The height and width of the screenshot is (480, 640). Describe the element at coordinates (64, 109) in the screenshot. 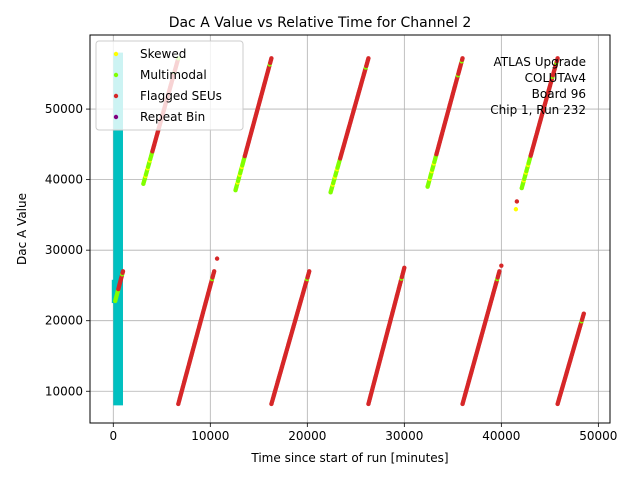

I see `y-tick-label: 50000` at that location.